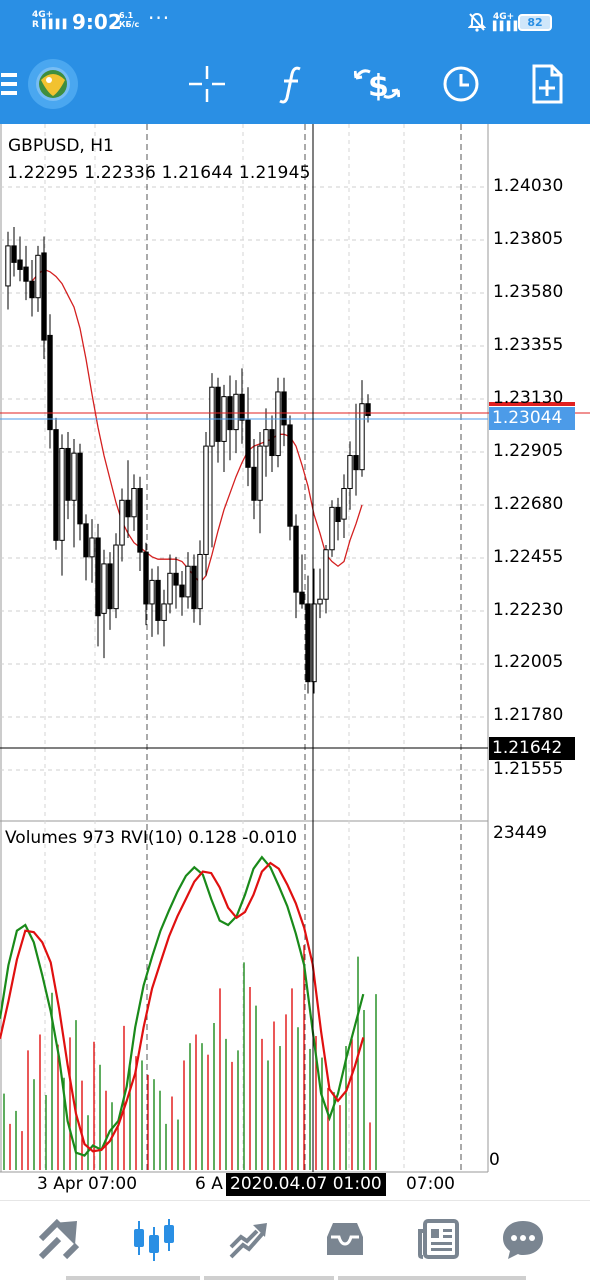  What do you see at coordinates (159, 173) in the screenshot?
I see `chart-ohlc: 1.22295 1.22336 1.21644 1.21945` at bounding box center [159, 173].